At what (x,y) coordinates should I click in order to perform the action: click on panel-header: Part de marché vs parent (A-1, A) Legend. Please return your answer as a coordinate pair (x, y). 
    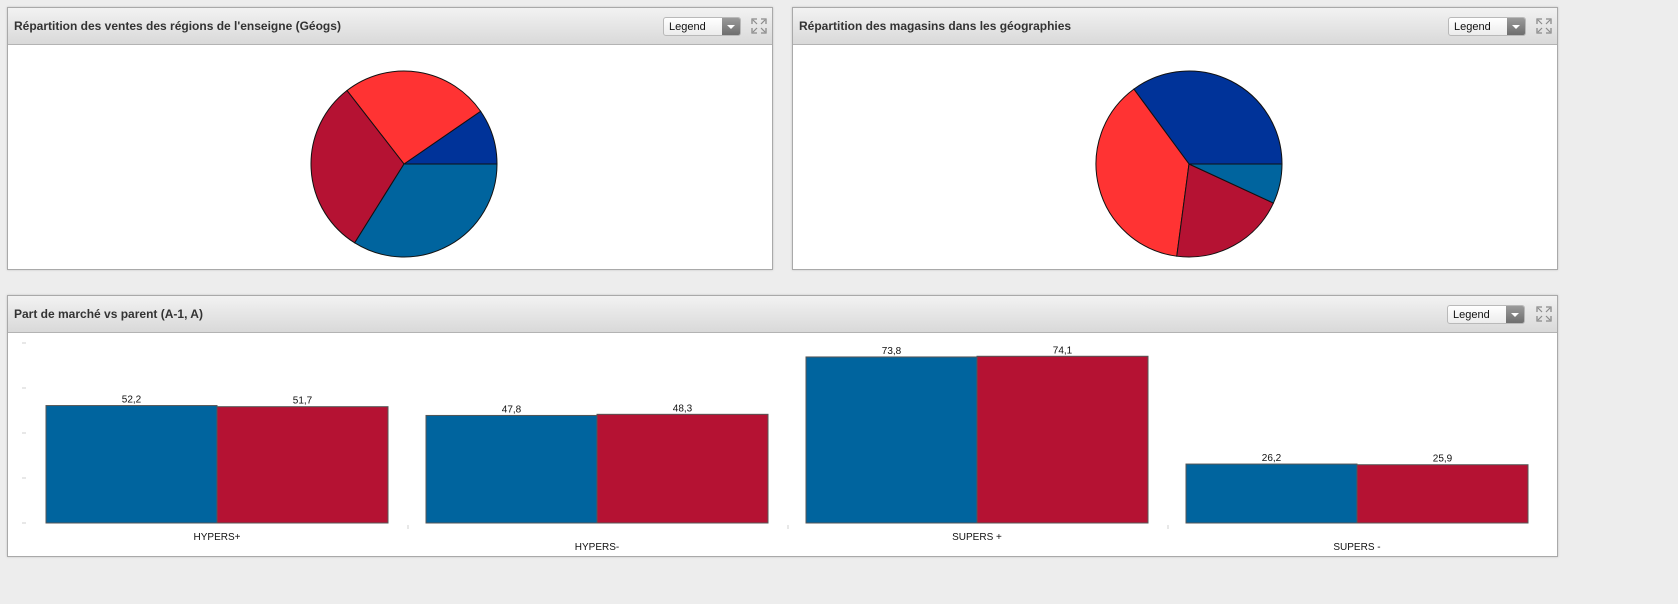
    Looking at the image, I should click on (782, 314).